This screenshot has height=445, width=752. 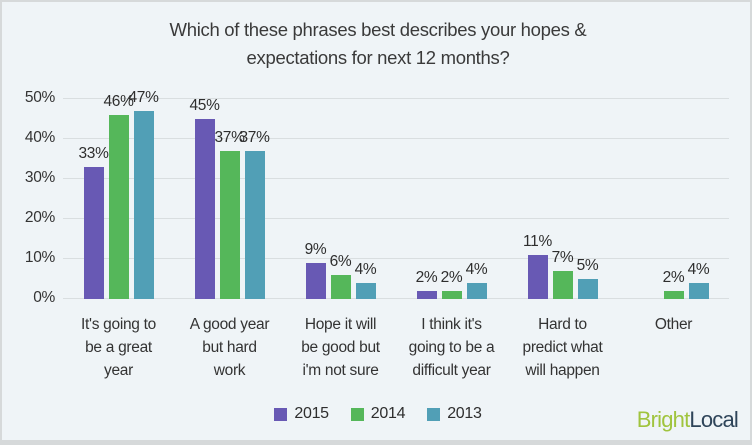 What do you see at coordinates (434, 414) in the screenshot?
I see `legend-swatch-2013` at bounding box center [434, 414].